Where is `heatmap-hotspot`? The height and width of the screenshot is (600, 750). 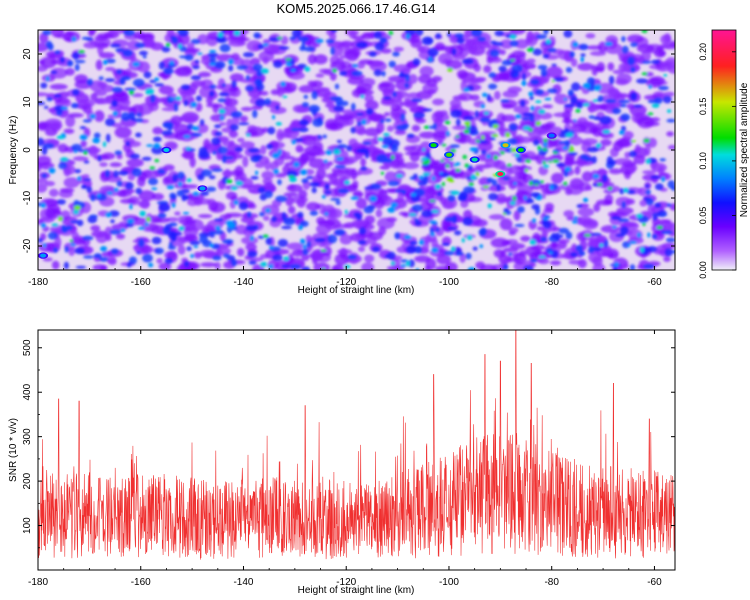 heatmap-hotspot is located at coordinates (520, 150).